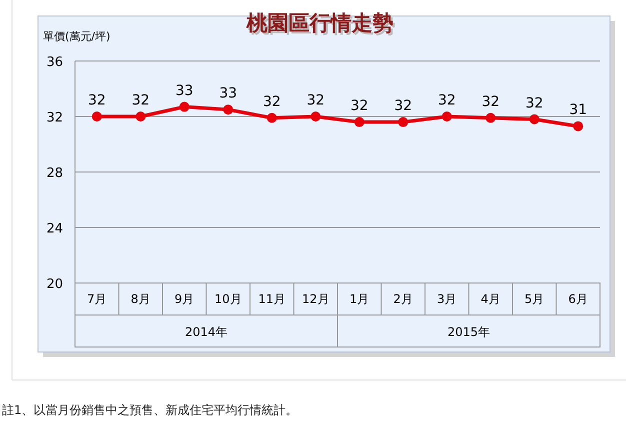  I want to click on data-label: 31, so click(578, 110).